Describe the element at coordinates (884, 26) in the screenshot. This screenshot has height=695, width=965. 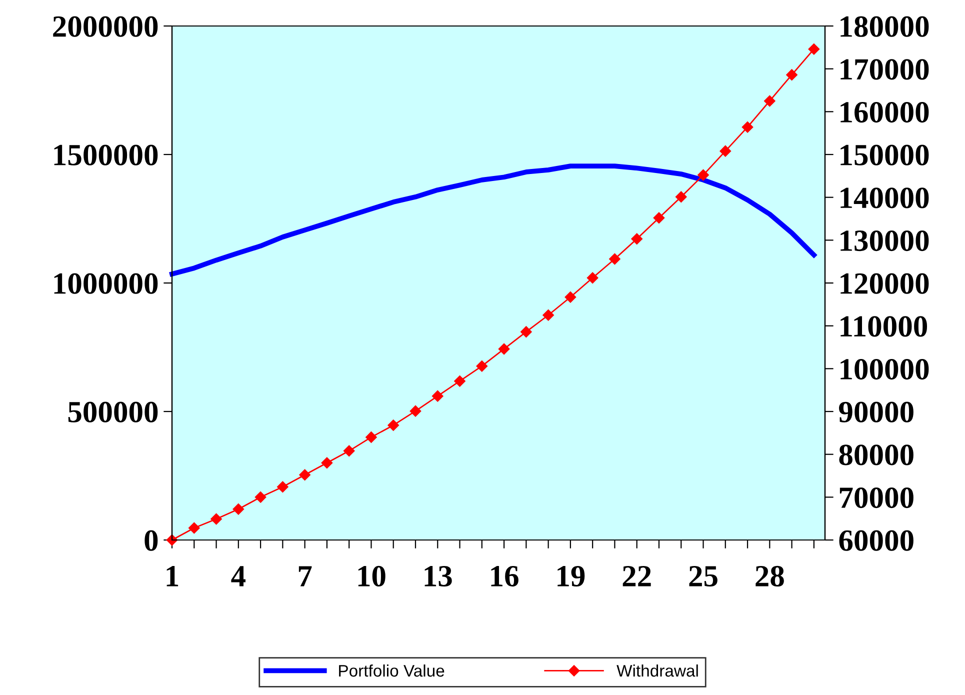
I see `y2-tick-label: 180000` at that location.